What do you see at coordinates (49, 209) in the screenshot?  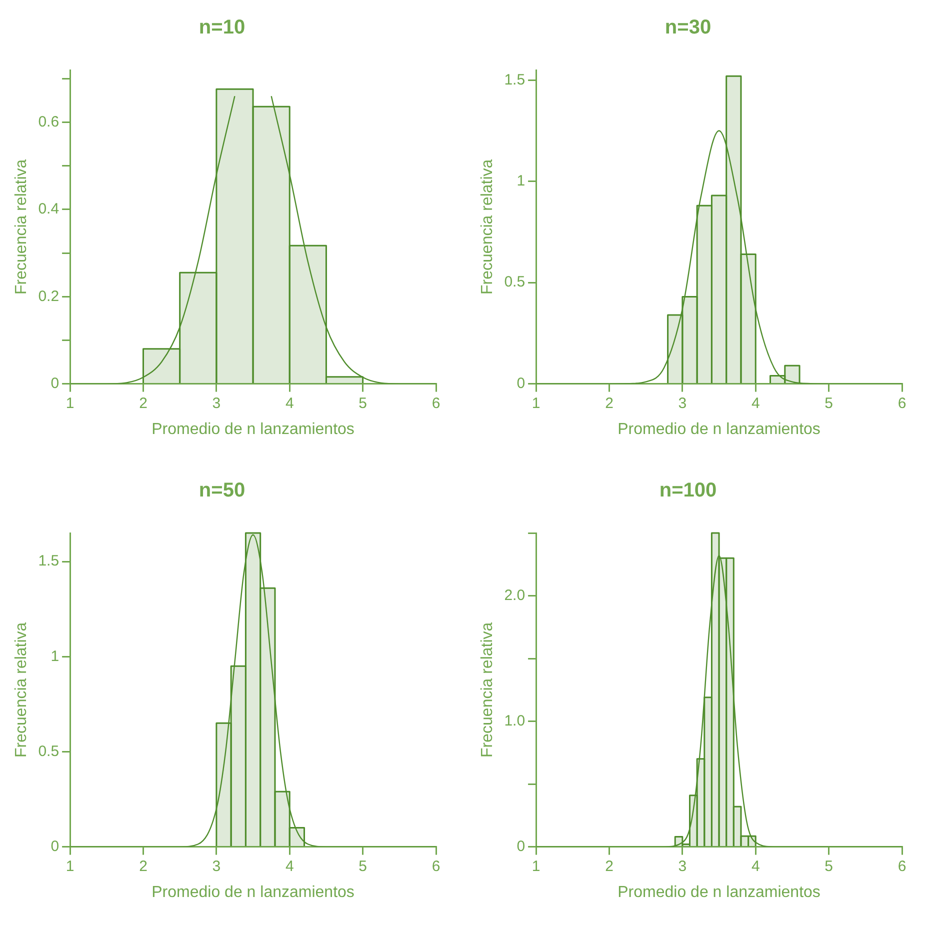 I see `y-tick-label: 0.4` at bounding box center [49, 209].